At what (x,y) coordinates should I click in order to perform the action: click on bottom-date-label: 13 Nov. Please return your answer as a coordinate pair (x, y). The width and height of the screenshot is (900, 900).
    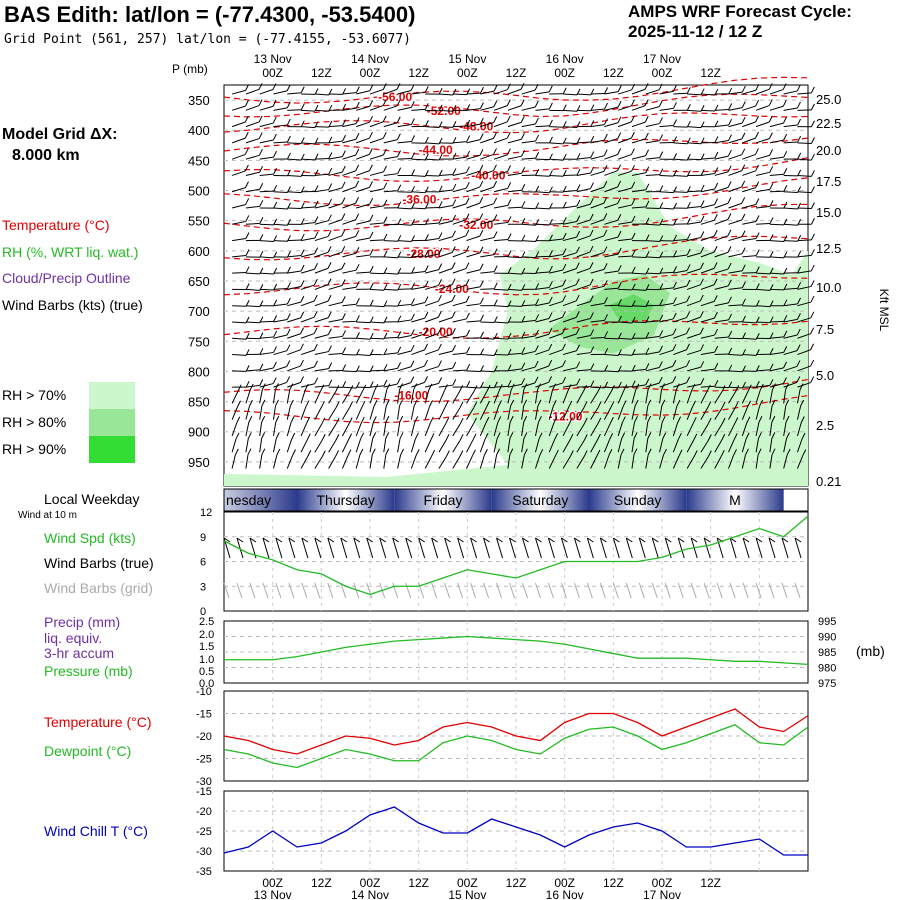
    Looking at the image, I should click on (273, 894).